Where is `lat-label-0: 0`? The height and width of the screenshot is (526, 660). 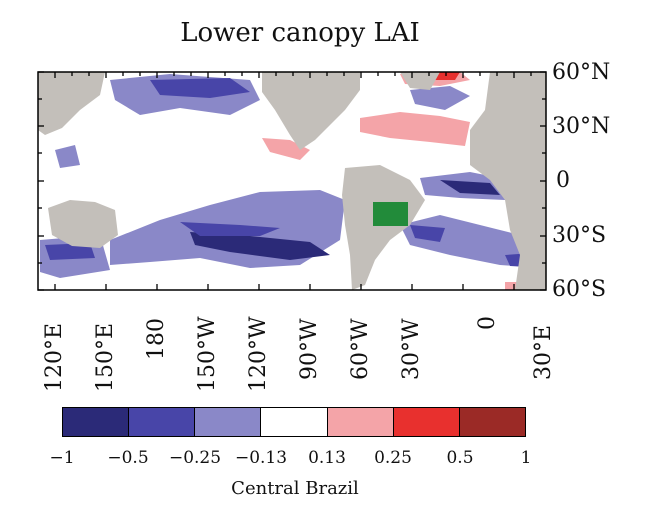 lat-label-0: 0 is located at coordinates (563, 180).